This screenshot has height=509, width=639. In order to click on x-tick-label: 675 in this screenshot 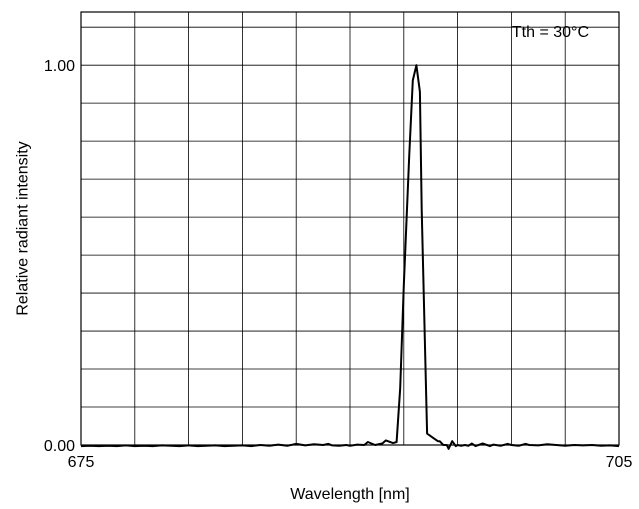, I will do `click(81, 462)`.